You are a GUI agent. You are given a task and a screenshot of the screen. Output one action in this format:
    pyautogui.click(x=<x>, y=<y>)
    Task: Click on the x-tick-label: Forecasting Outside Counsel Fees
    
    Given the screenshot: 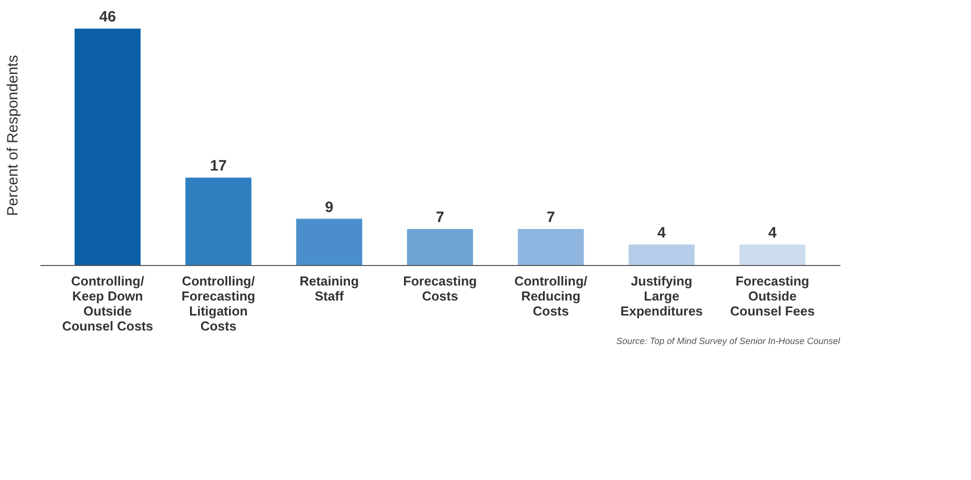 What is the action you would take?
    pyautogui.click(x=772, y=296)
    